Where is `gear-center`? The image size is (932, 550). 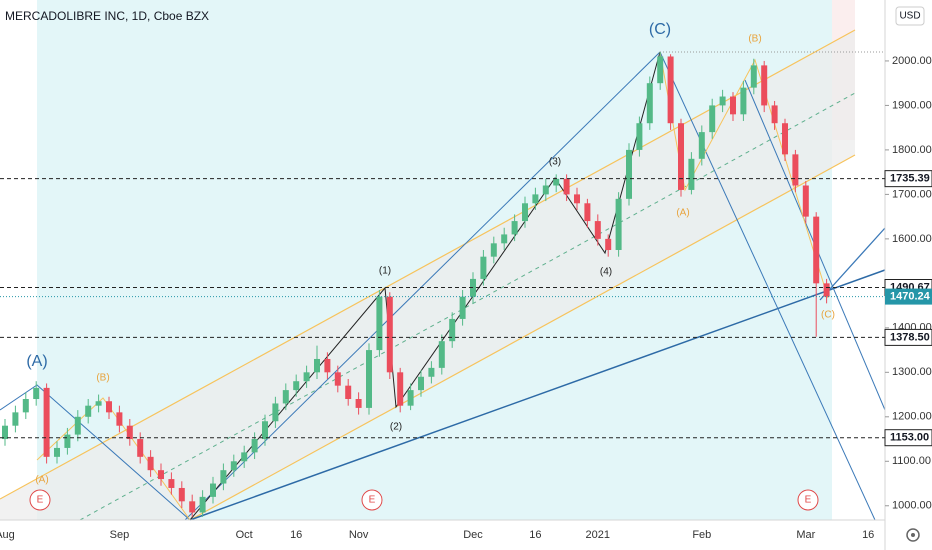
gear-center is located at coordinates (913, 535).